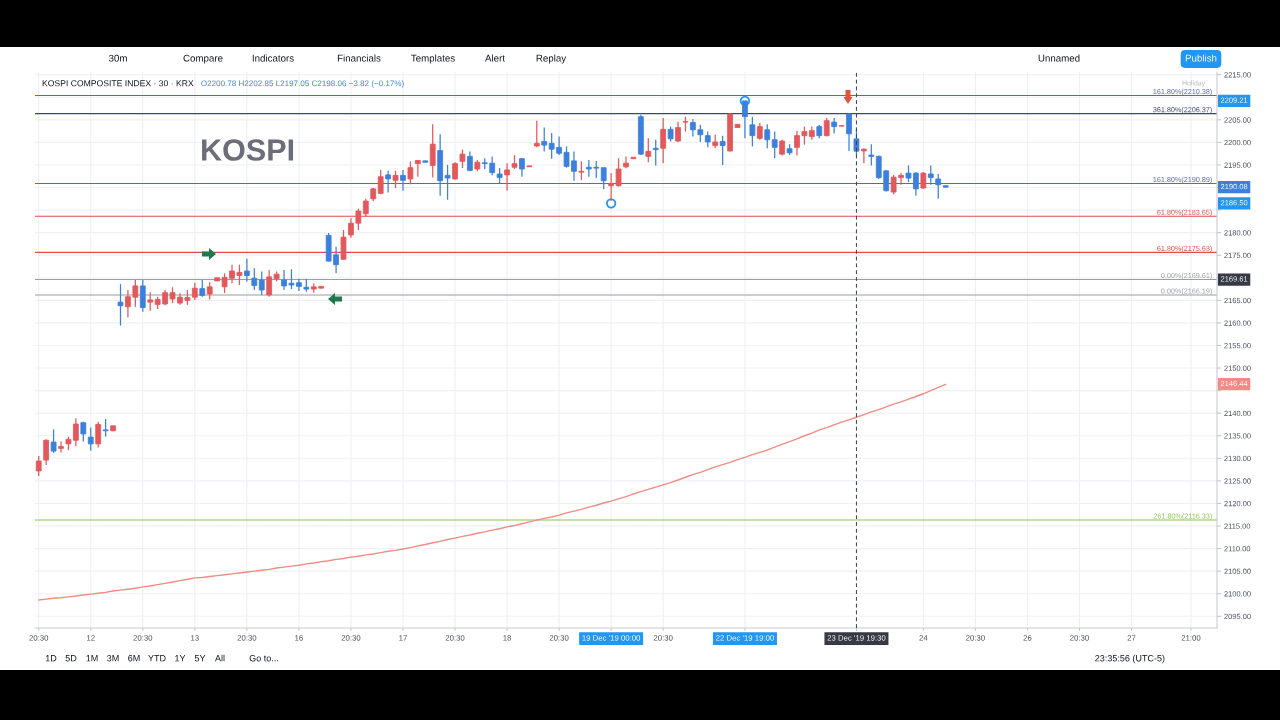 The height and width of the screenshot is (720, 1280). Describe the element at coordinates (71, 658) in the screenshot. I see `text: 5D` at that location.